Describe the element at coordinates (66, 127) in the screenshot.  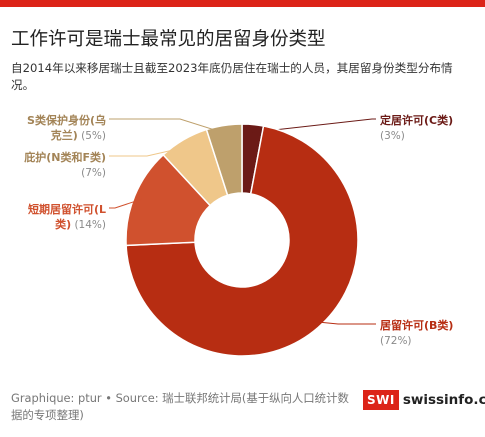
I see `slice-label: S类保护身份(乌克兰) (5%)` at that location.